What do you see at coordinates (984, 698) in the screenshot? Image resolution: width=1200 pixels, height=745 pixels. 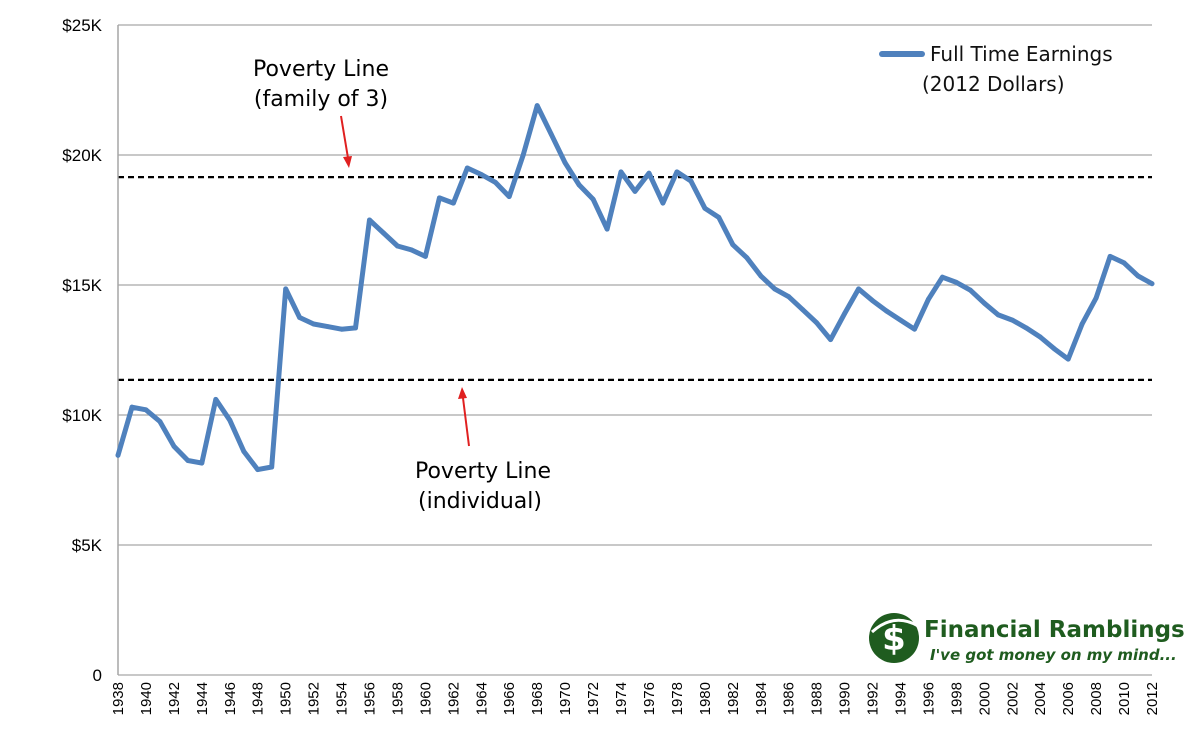 I see `x-tick-label: 2000` at bounding box center [984, 698].